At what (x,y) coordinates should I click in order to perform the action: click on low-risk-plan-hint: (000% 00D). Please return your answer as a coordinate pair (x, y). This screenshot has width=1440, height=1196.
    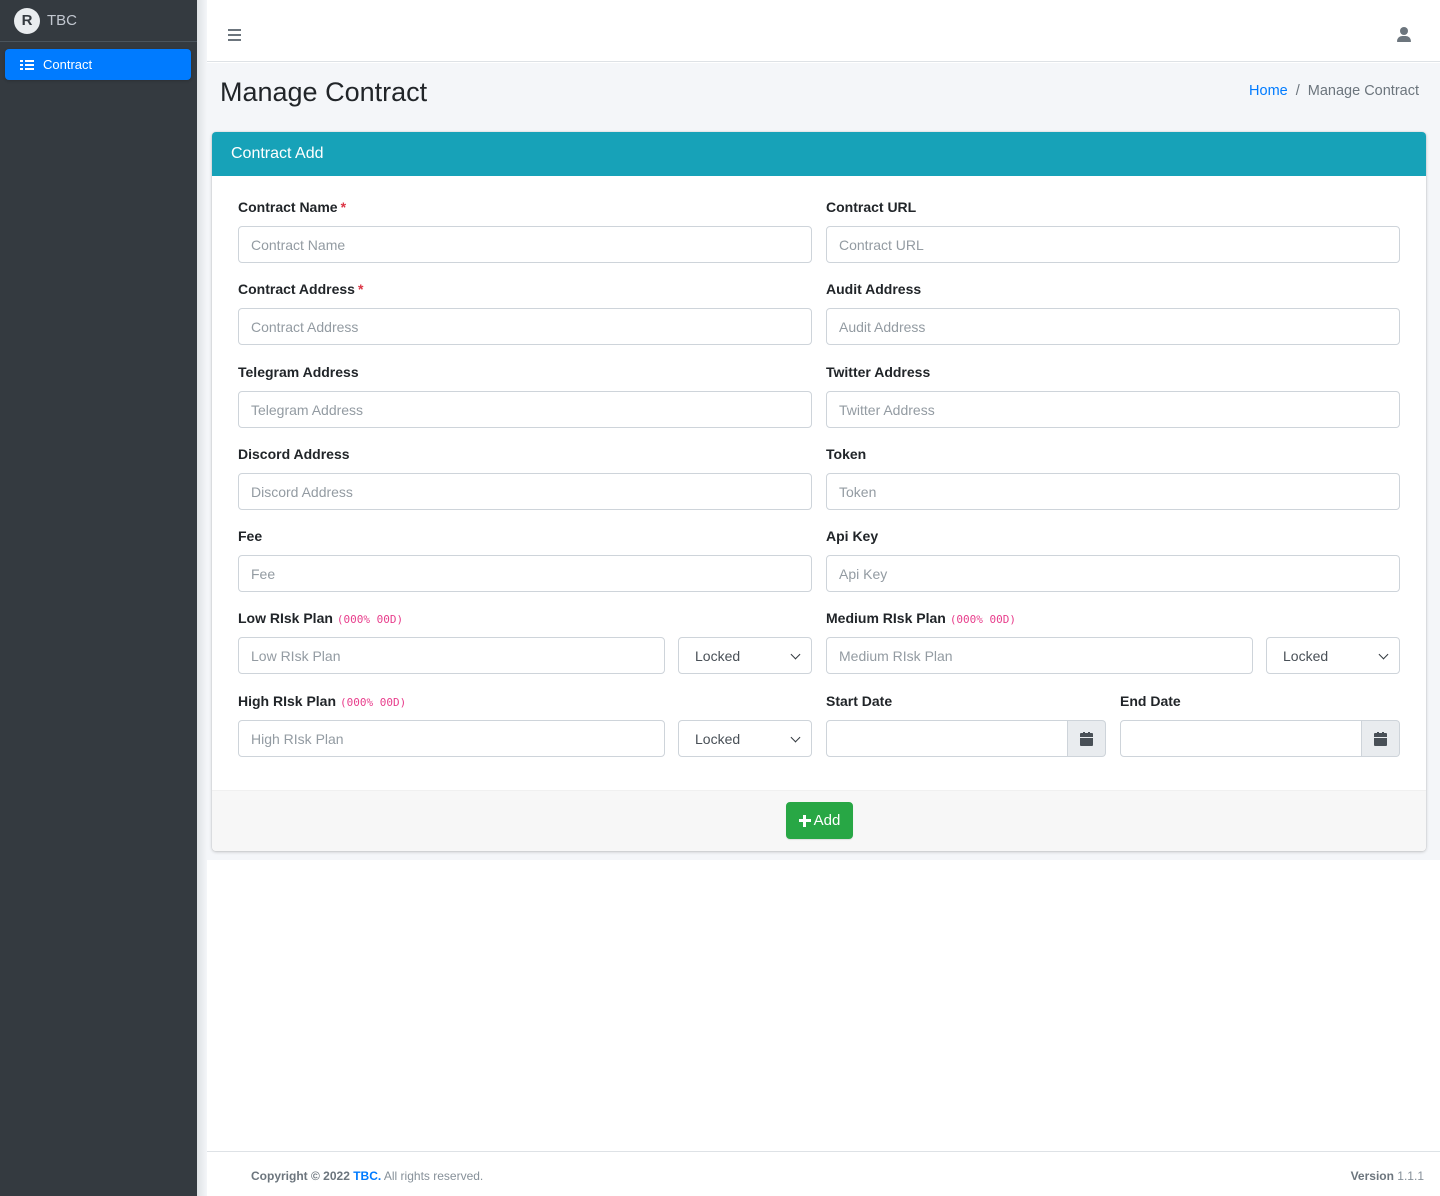
    Looking at the image, I should click on (370, 619).